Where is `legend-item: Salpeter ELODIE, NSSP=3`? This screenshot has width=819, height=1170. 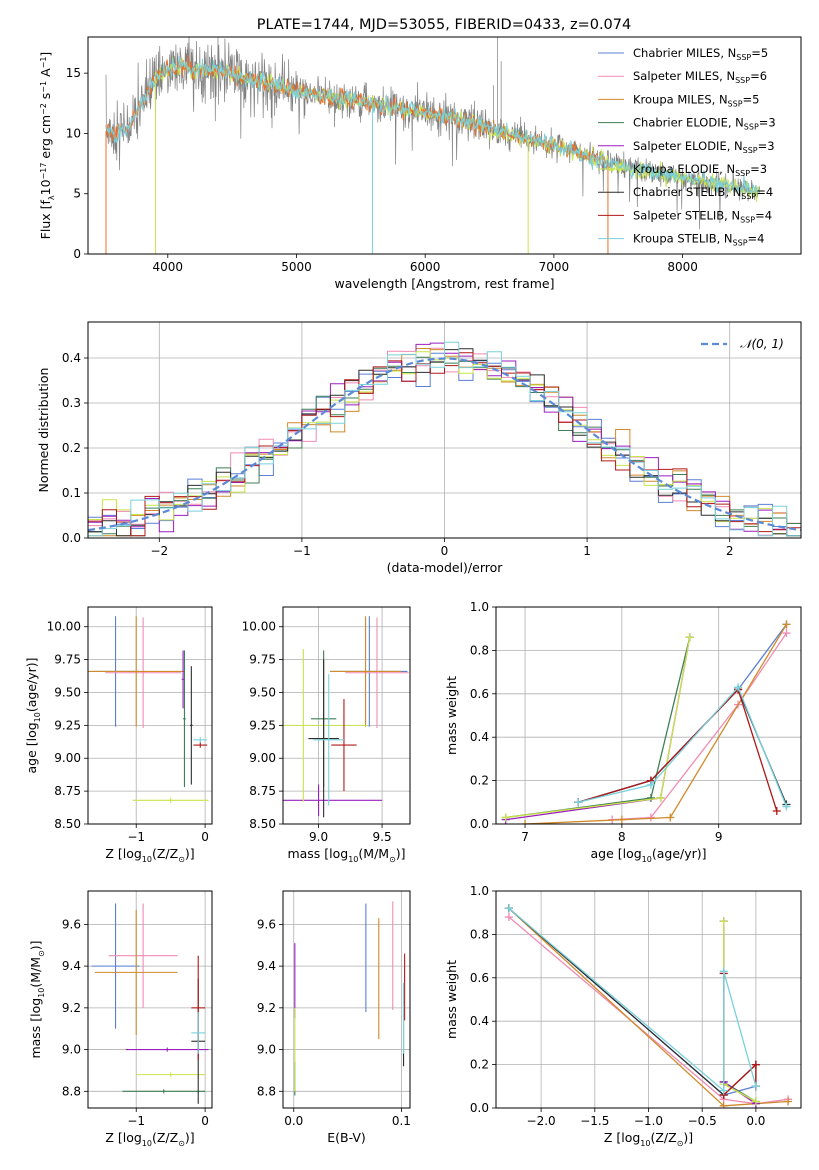
legend-item: Salpeter ELODIE, NSSP=3 is located at coordinates (704, 147).